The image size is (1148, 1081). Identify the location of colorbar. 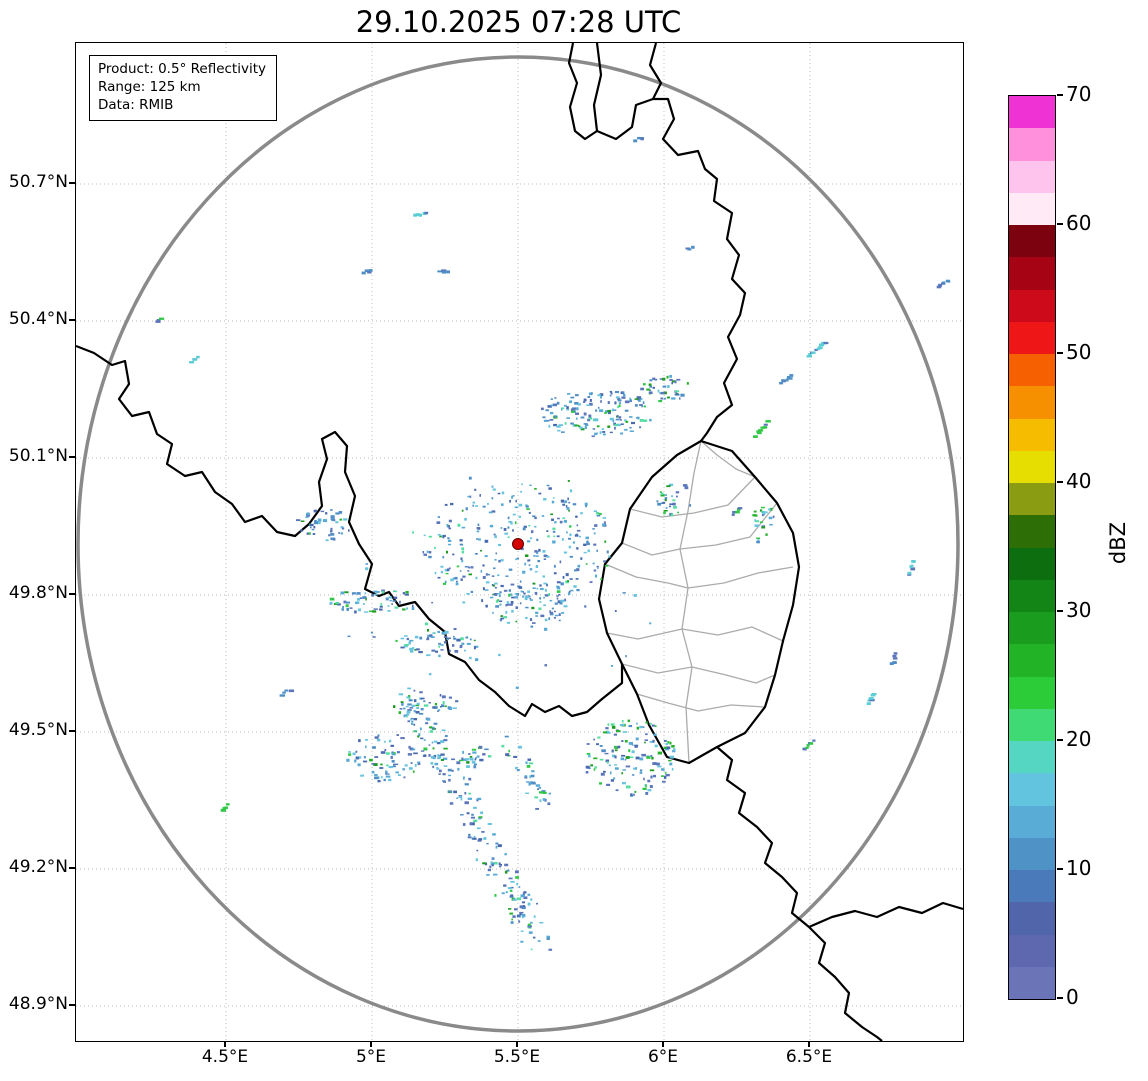
(1032, 547).